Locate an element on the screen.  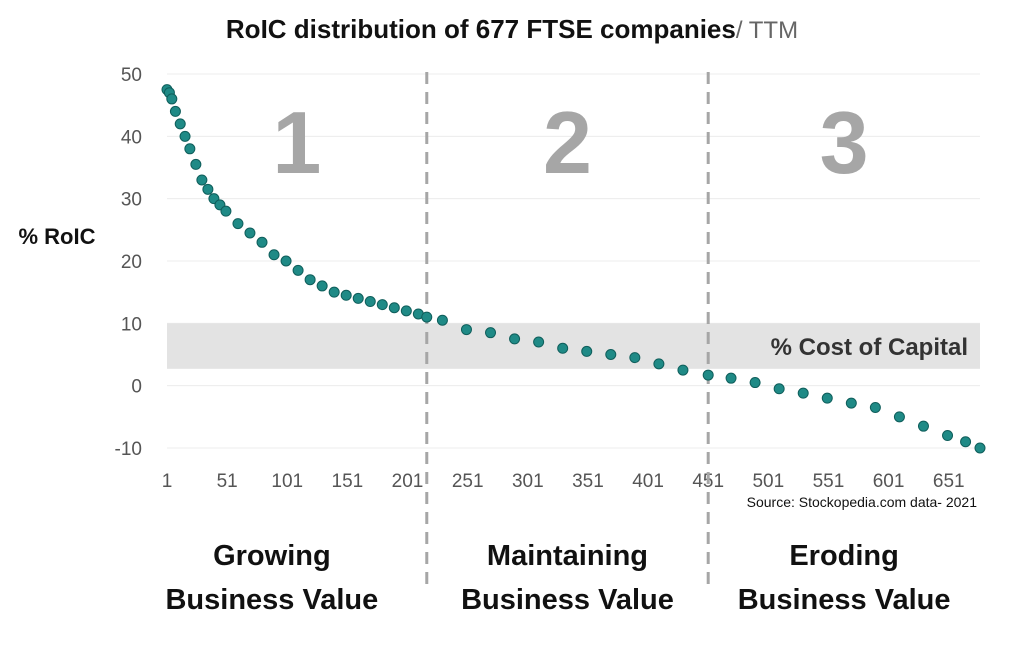
x-tick-labels: 151101151201251301351401451501551601651 is located at coordinates (563, 481).